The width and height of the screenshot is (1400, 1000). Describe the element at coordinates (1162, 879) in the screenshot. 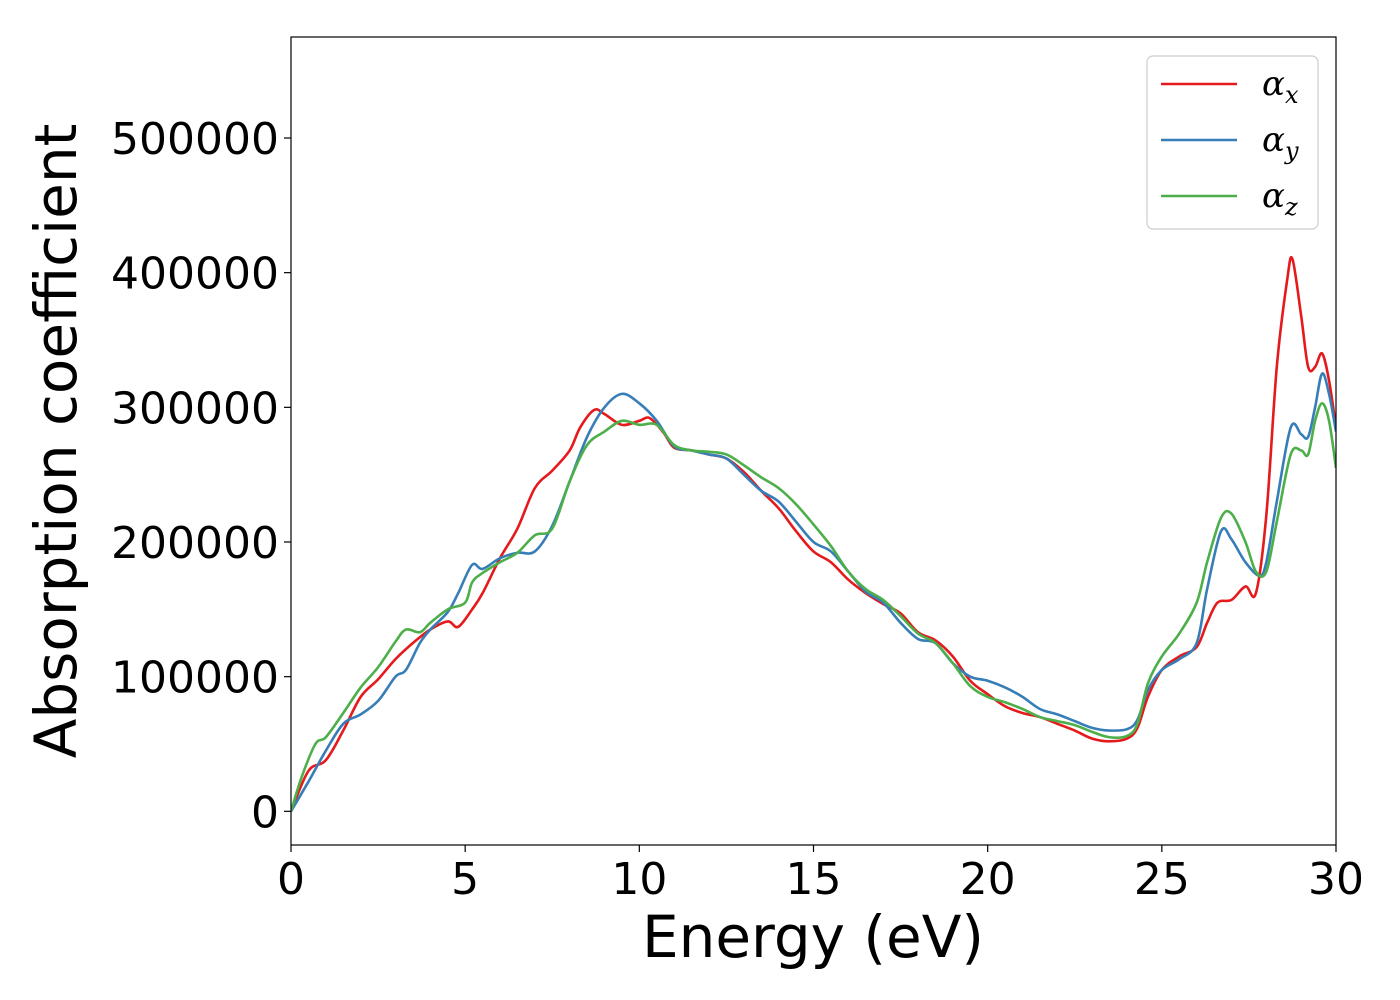

I see `x-tick-label: 25` at that location.